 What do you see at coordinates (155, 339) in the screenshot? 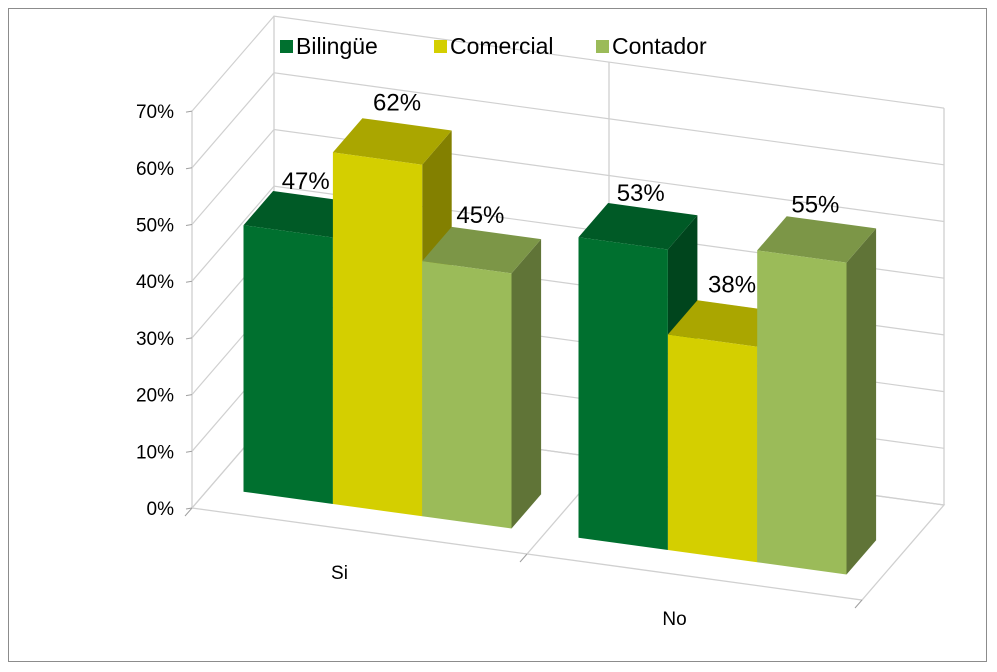
I see `y-tick-label: 30%` at bounding box center [155, 339].